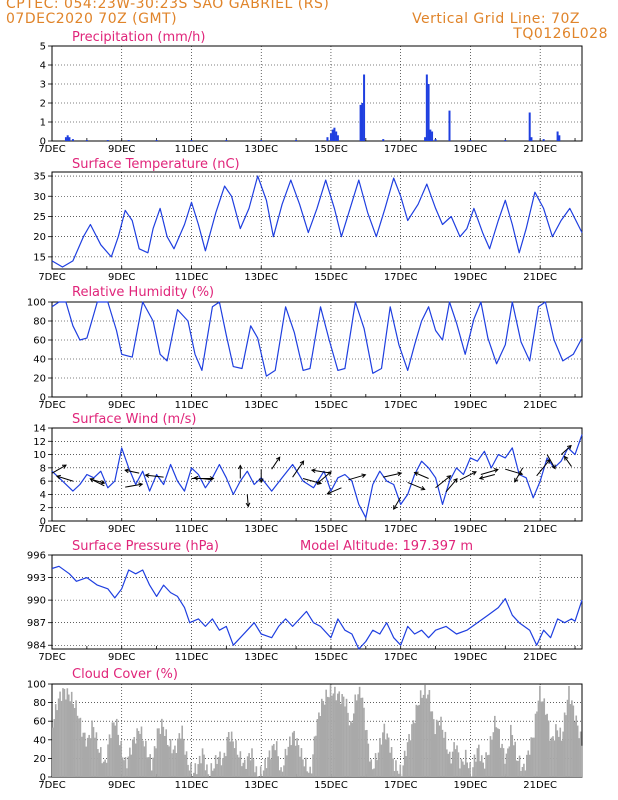  What do you see at coordinates (43, 123) in the screenshot?
I see `precip-y-tick-label: 1` at bounding box center [43, 123].